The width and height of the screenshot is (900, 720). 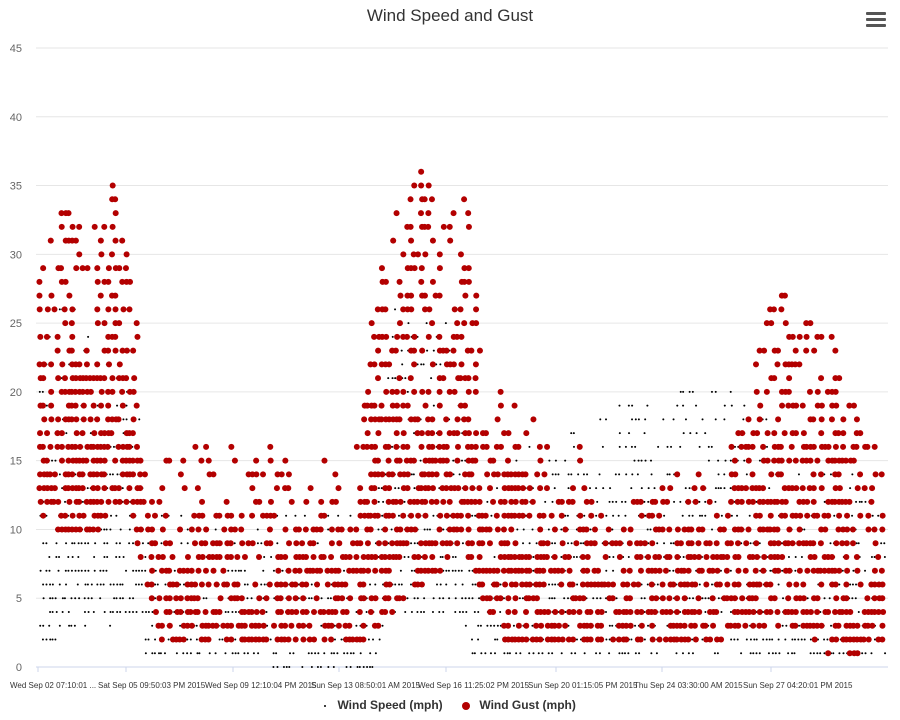 What do you see at coordinates (383, 705) in the screenshot?
I see `legend-item-wind-speed: Wind Speed (mph)` at bounding box center [383, 705].